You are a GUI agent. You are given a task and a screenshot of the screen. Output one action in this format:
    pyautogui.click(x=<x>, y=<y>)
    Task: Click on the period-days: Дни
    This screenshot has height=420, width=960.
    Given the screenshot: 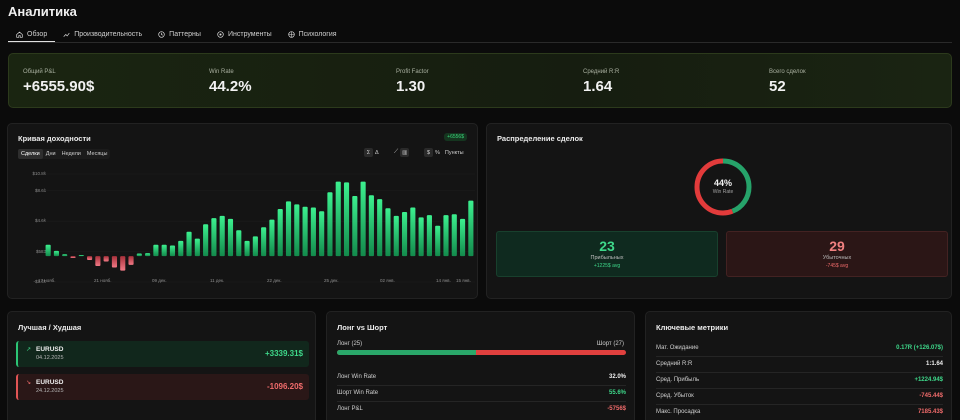 What is the action you would take?
    pyautogui.click(x=50, y=154)
    